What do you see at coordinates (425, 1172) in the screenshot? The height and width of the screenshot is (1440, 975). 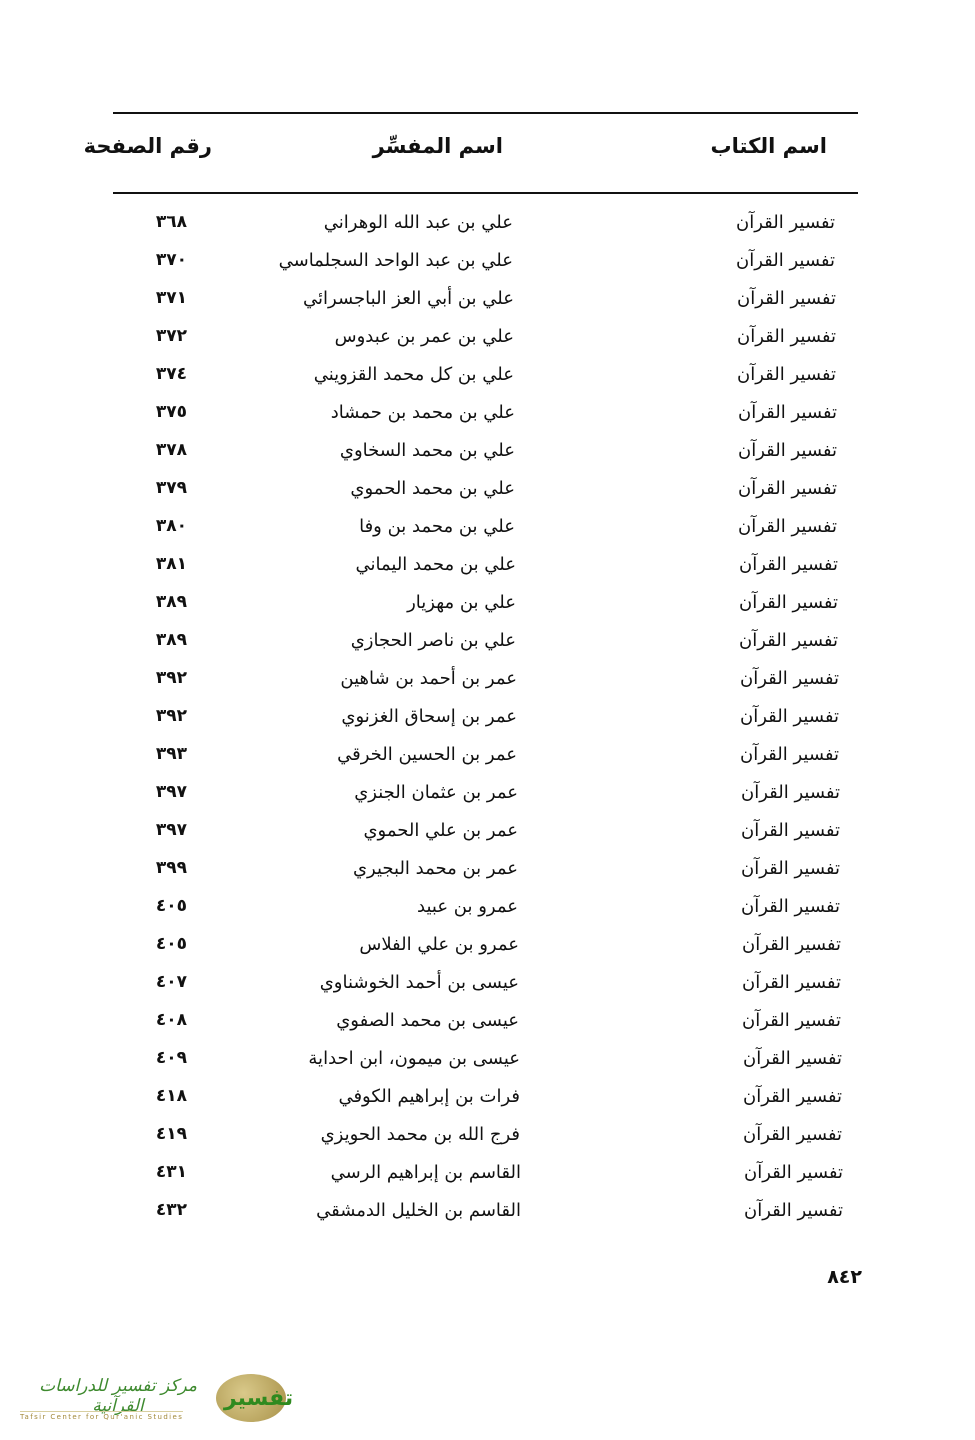 I see `cell-name: القاسم بن إبراهيم الرسي` at bounding box center [425, 1172].